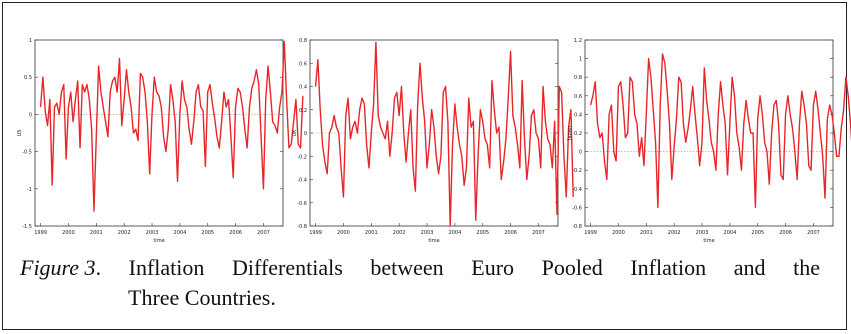  I want to click on caption-line-2: Three Countries., so click(202, 297).